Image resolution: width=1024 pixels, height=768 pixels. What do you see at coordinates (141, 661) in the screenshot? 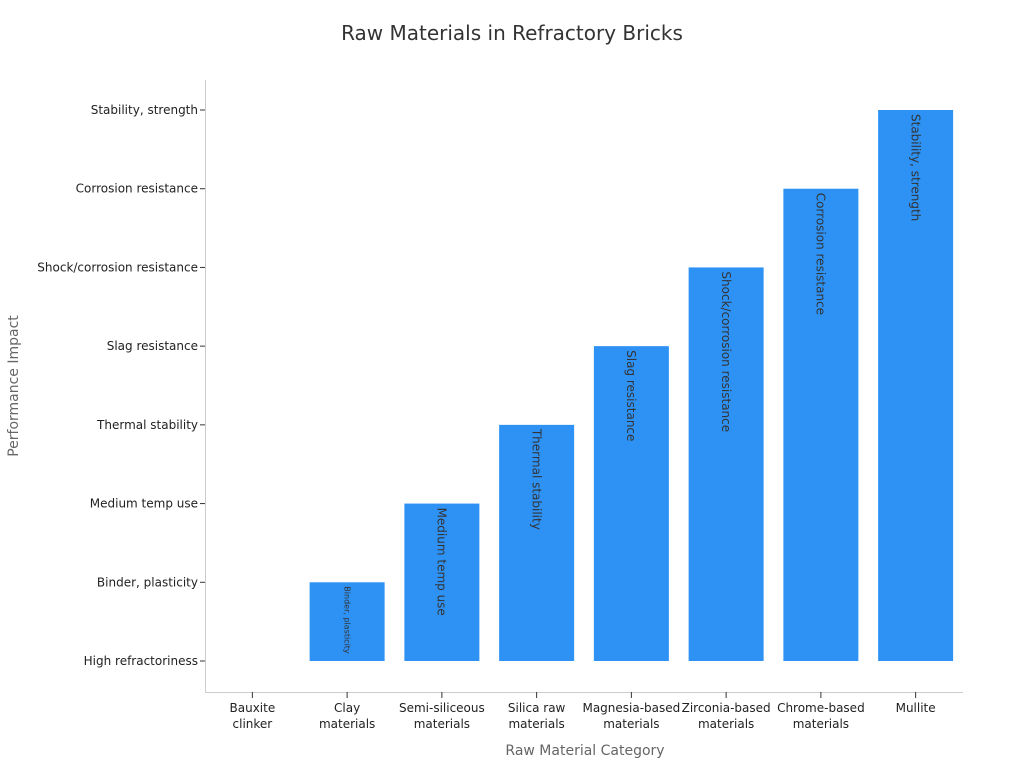
I see `y-tick-label: High refractoriness` at bounding box center [141, 661].